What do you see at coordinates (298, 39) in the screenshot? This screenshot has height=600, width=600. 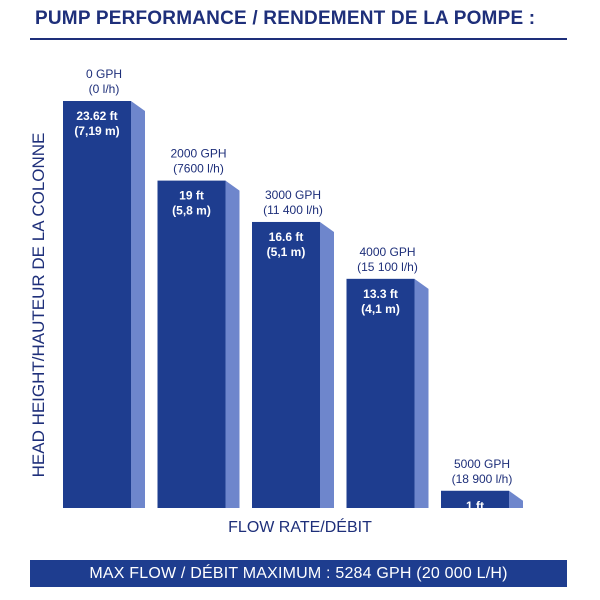 I see `title-divider` at bounding box center [298, 39].